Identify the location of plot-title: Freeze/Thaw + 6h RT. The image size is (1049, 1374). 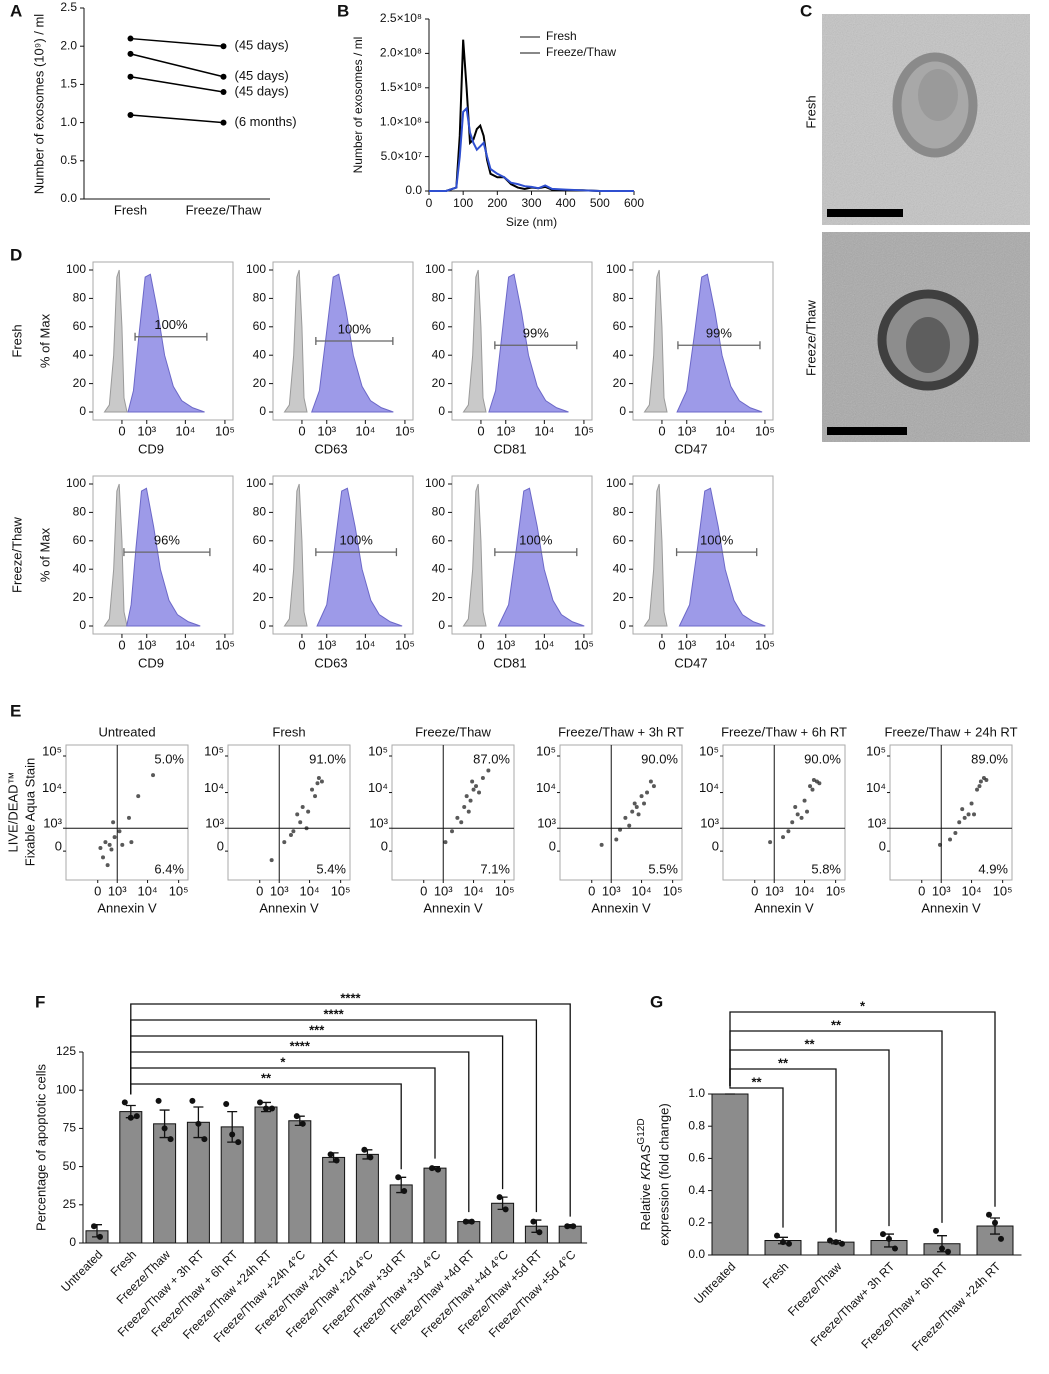
(784, 731).